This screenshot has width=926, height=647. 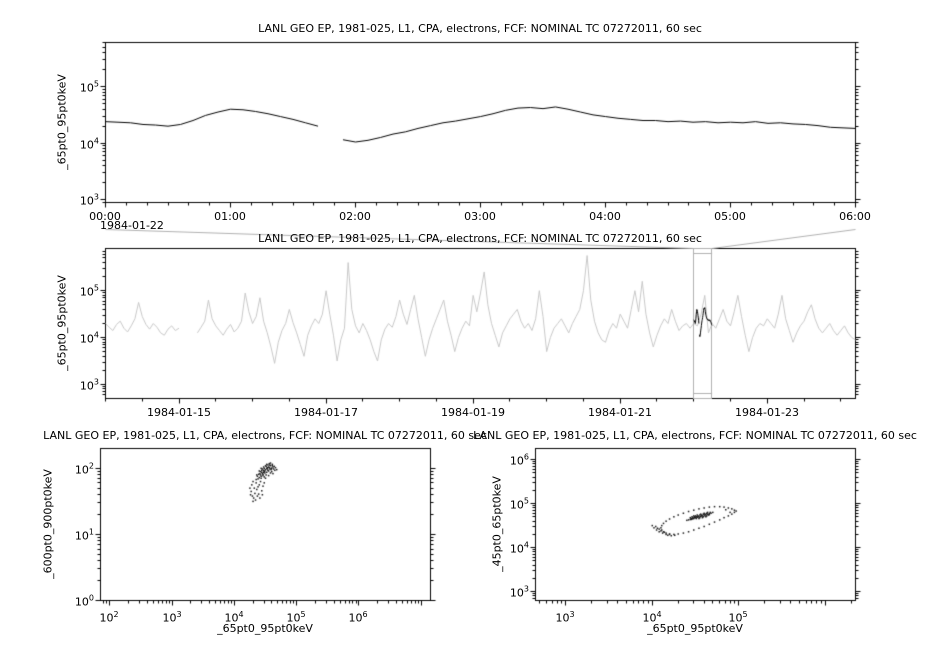 What do you see at coordinates (620, 412) in the screenshot?
I see `x-tick-label: 1984-01-21` at bounding box center [620, 412].